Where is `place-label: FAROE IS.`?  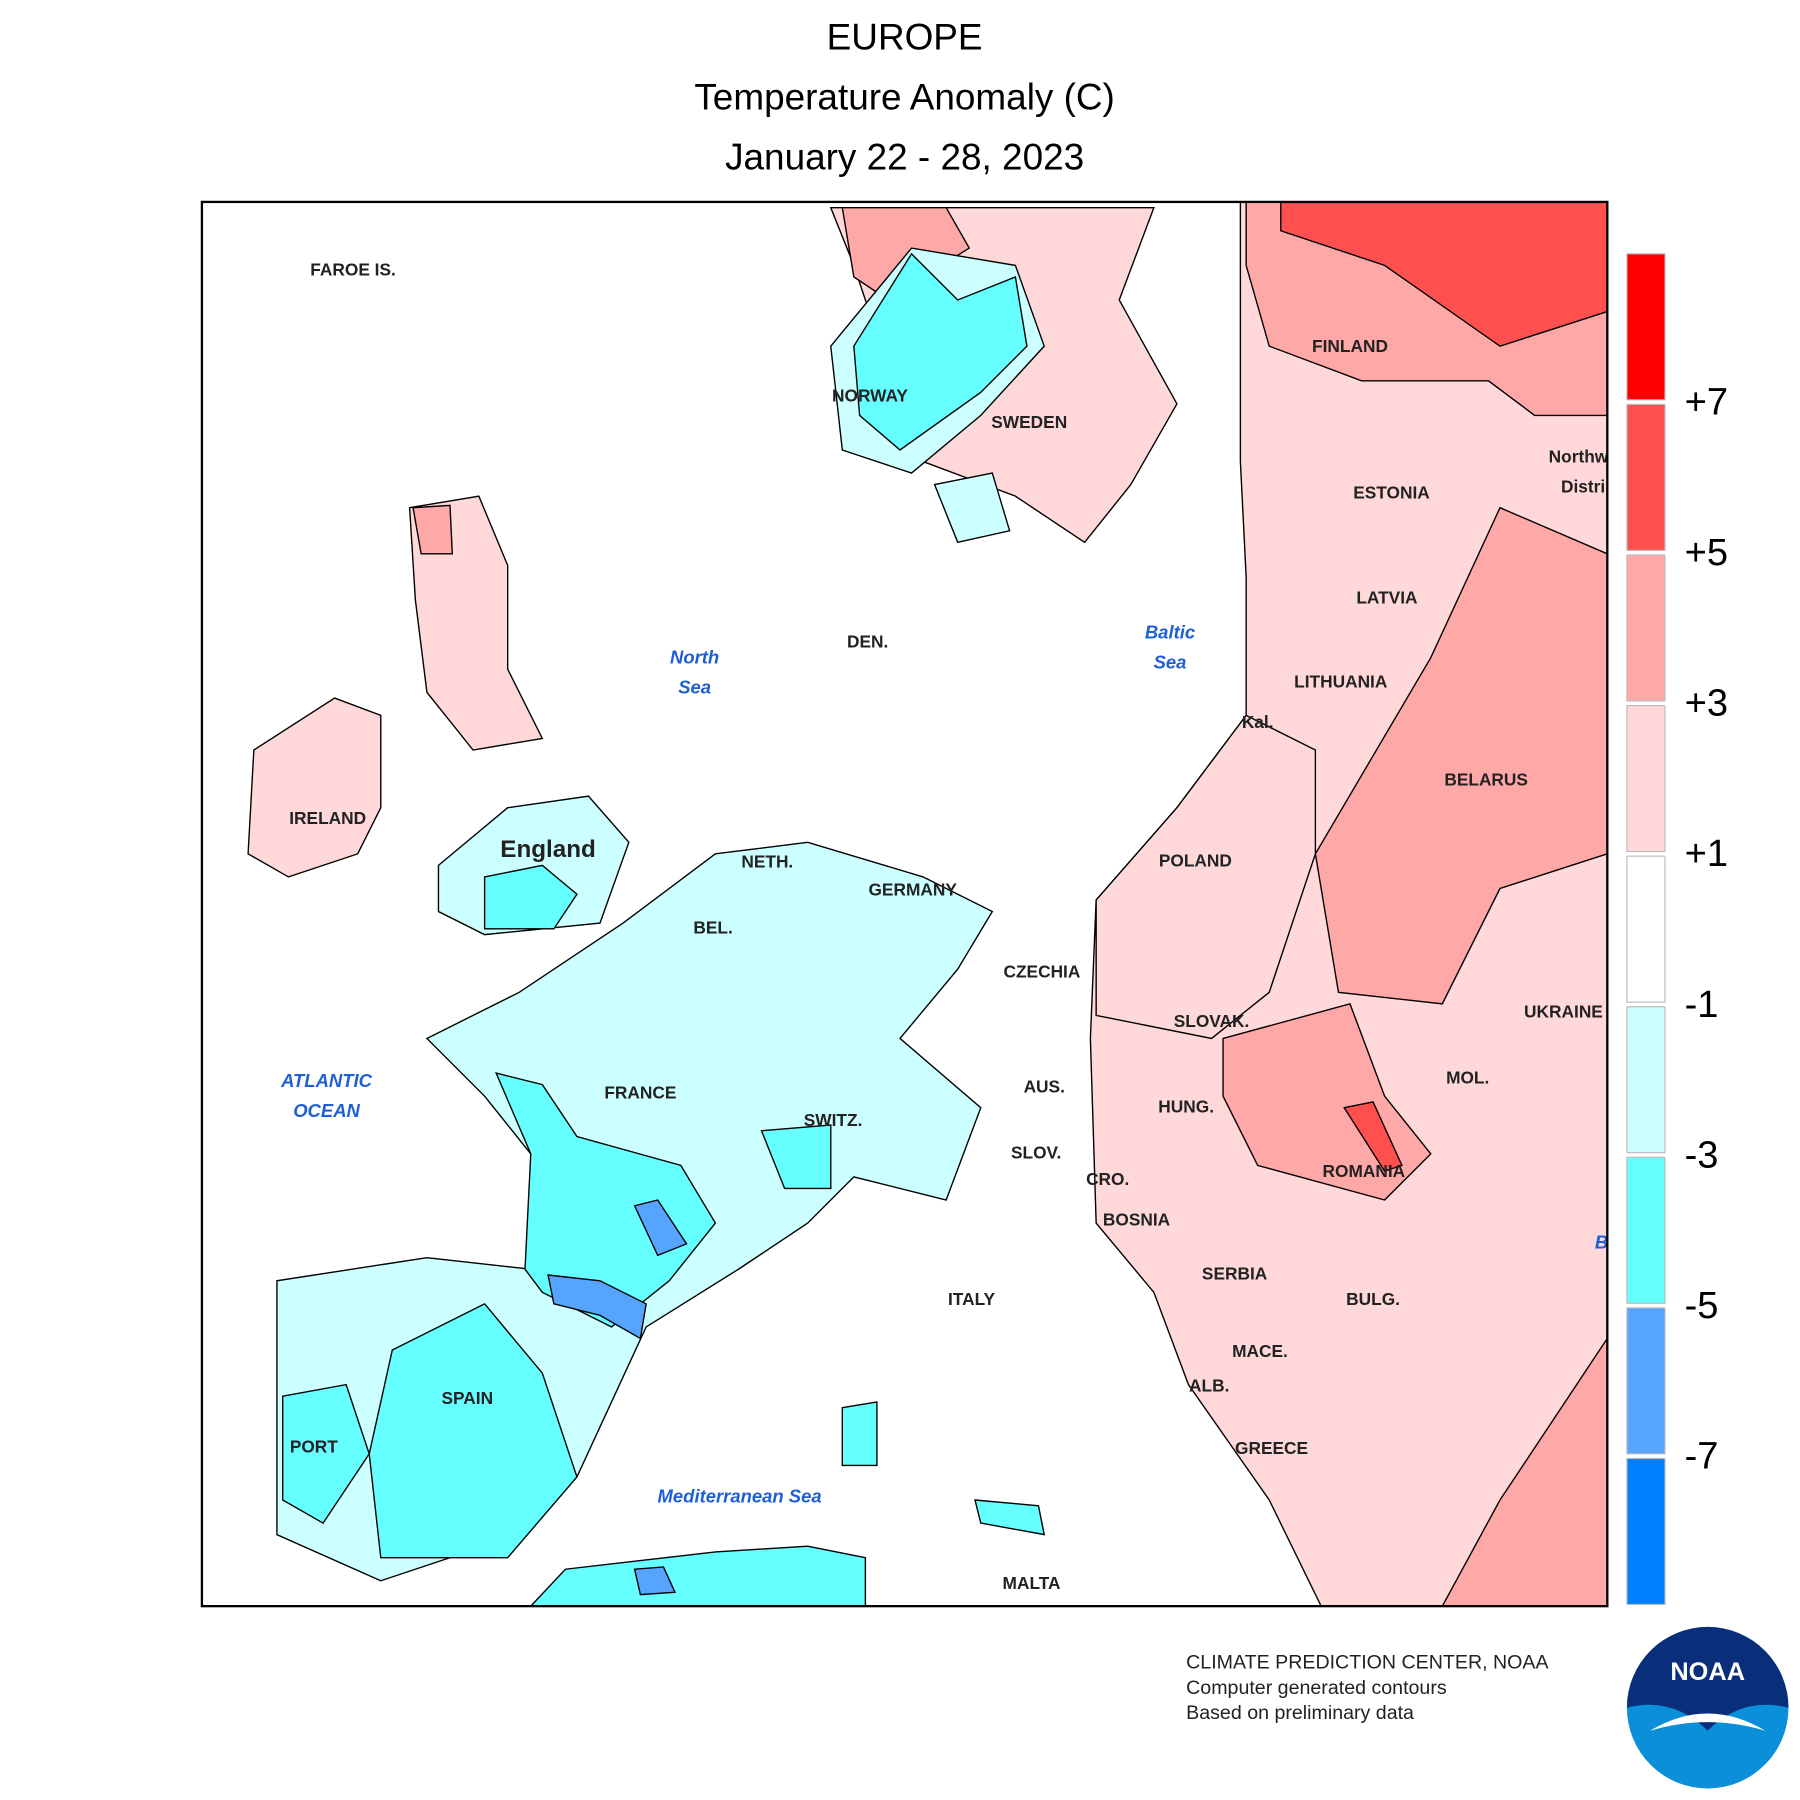
place-label: FAROE IS. is located at coordinates (353, 270).